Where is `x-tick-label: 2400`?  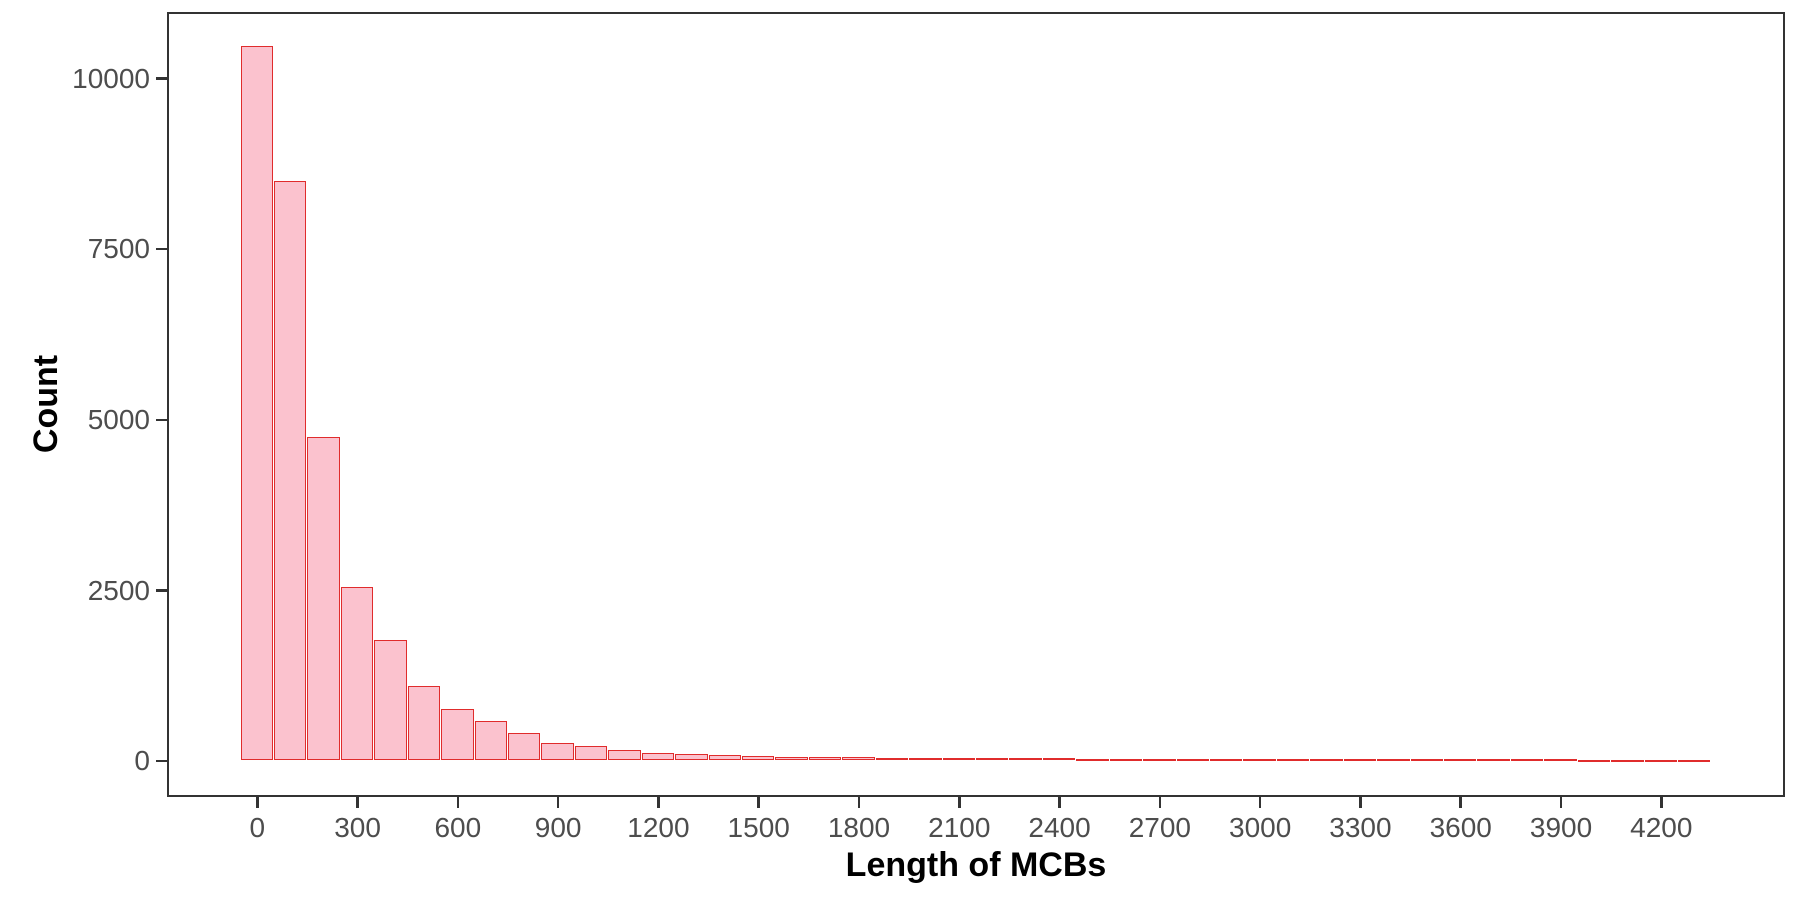
x-tick-label: 2400 is located at coordinates (1059, 827).